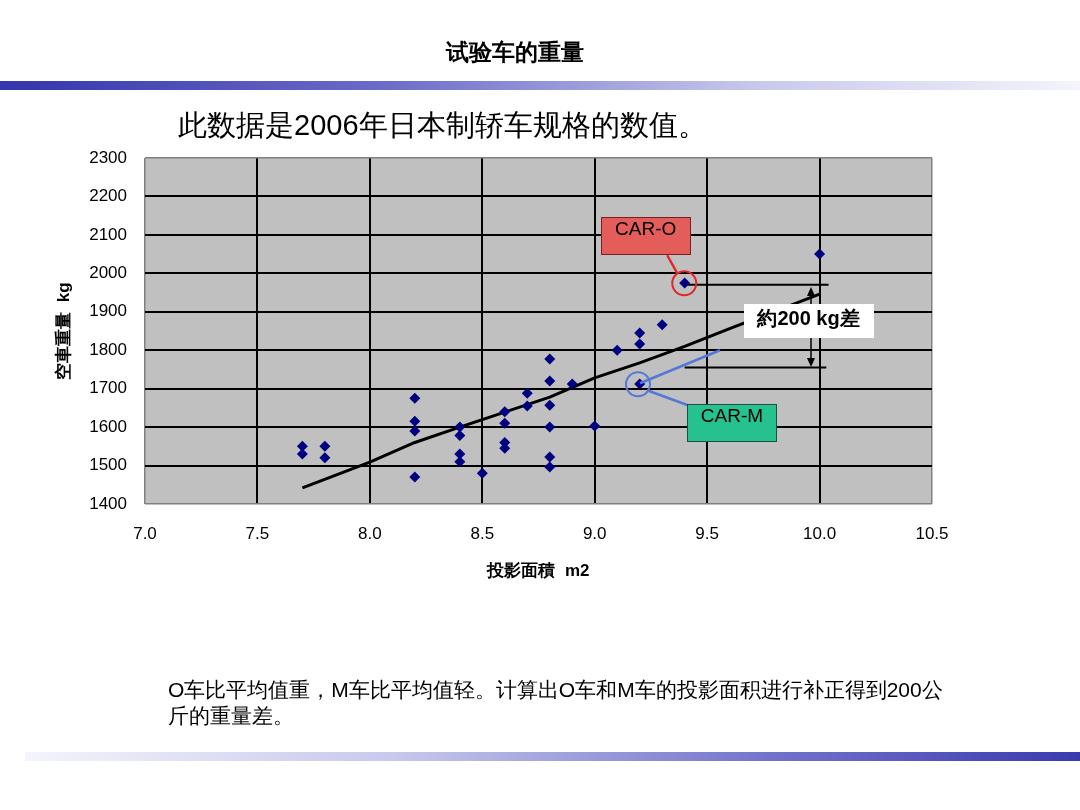  Describe the element at coordinates (707, 533) in the screenshot. I see `x-tick-label: 9.5` at that location.